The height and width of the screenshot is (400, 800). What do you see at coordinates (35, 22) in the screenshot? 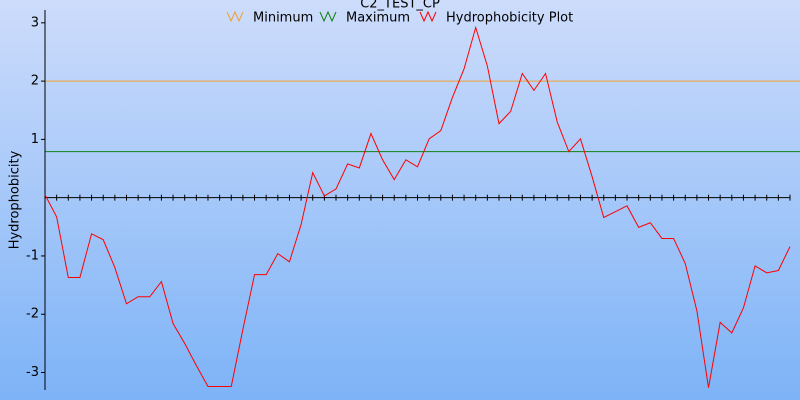
I see `y-tick-label: 3` at bounding box center [35, 22].